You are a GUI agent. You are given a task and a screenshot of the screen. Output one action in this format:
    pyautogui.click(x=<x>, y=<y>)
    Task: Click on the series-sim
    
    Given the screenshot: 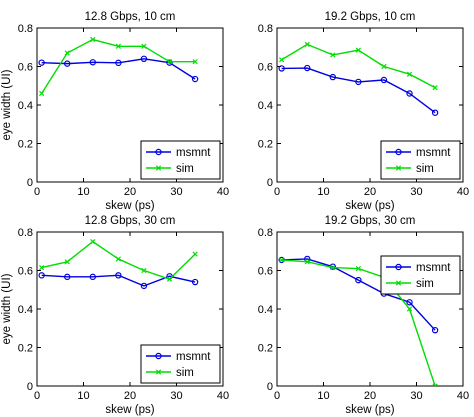 What is the action you would take?
    pyautogui.click(x=358, y=66)
    